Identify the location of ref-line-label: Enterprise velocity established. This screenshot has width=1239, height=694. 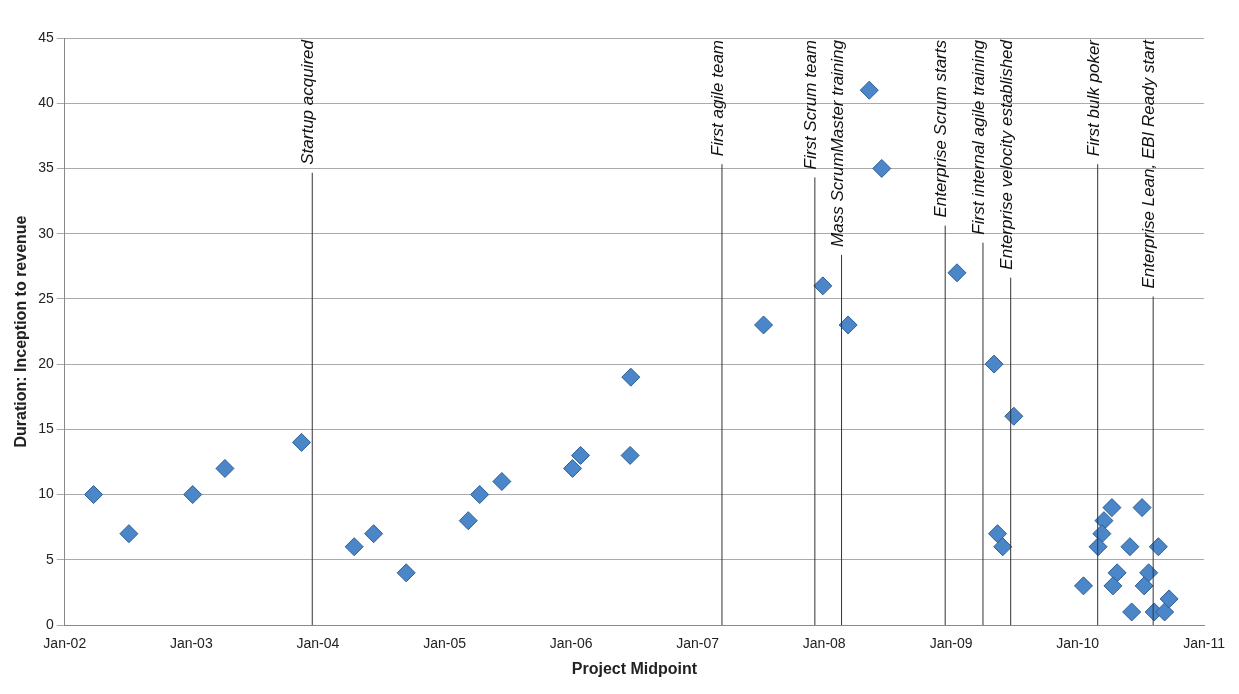
(1006, 154).